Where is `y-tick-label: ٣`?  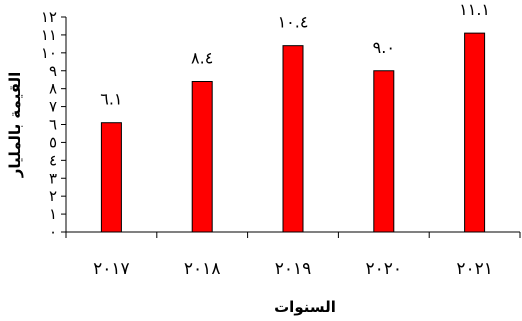
y-tick-label: ٣ is located at coordinates (53, 178).